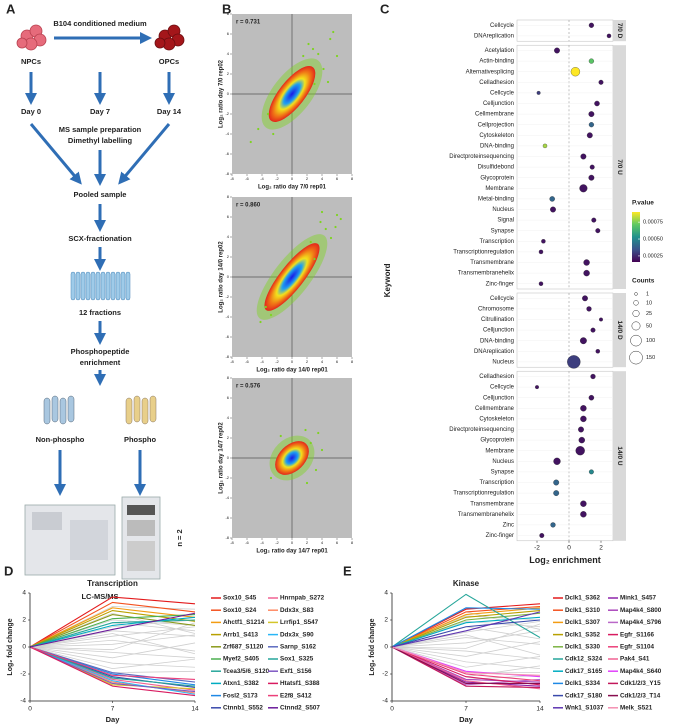  I want to click on branch-label: Phospho, so click(140, 439).